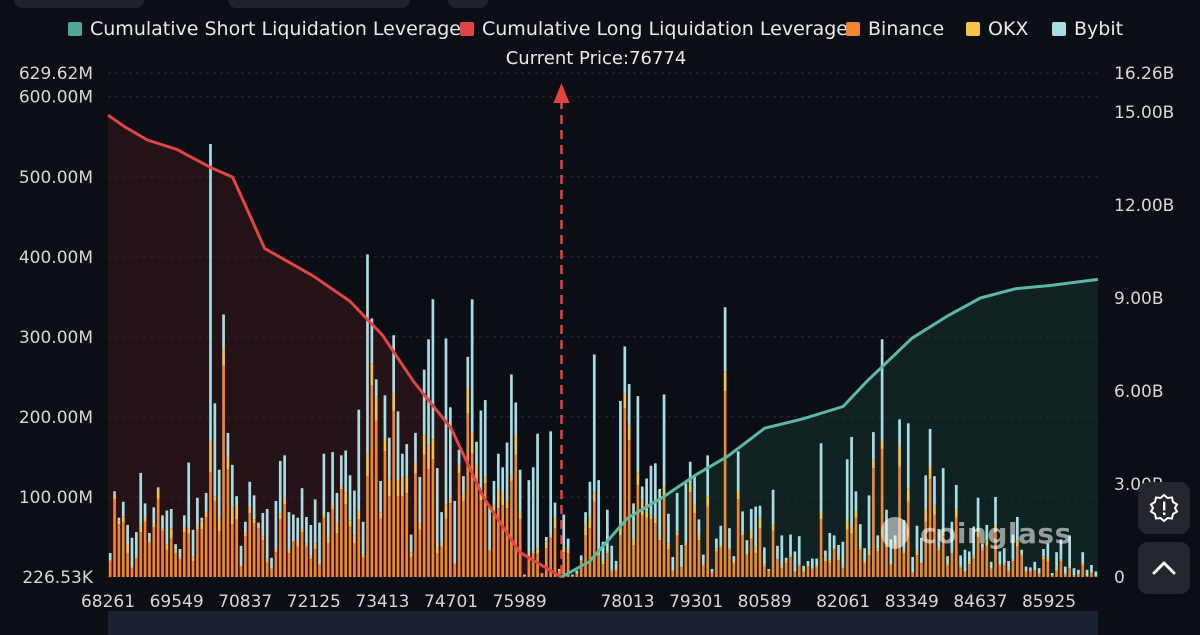 The width and height of the screenshot is (1200, 635). Describe the element at coordinates (843, 602) in the screenshot. I see `x-tick-label: 82061` at that location.